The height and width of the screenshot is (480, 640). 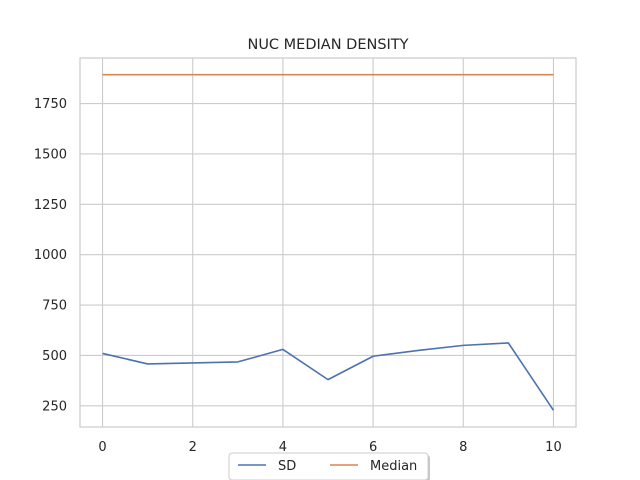 I want to click on legend: SD Median, so click(x=329, y=466).